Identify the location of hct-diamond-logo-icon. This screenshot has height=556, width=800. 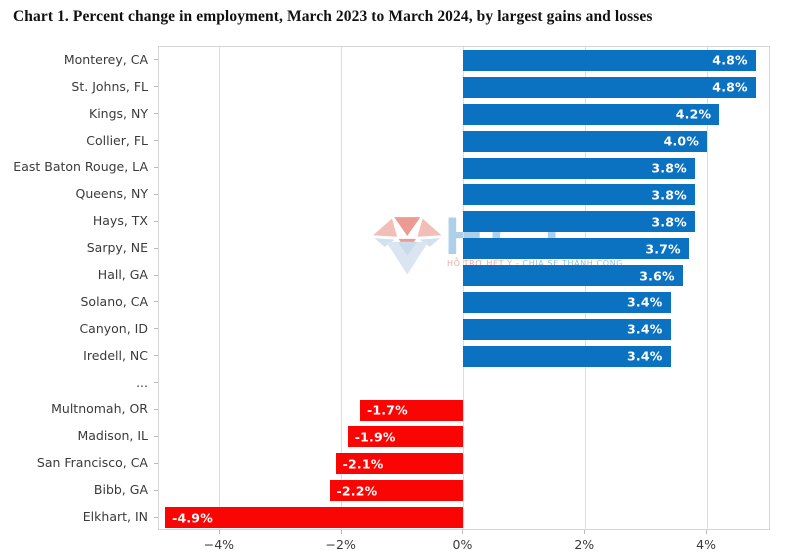
(407, 246).